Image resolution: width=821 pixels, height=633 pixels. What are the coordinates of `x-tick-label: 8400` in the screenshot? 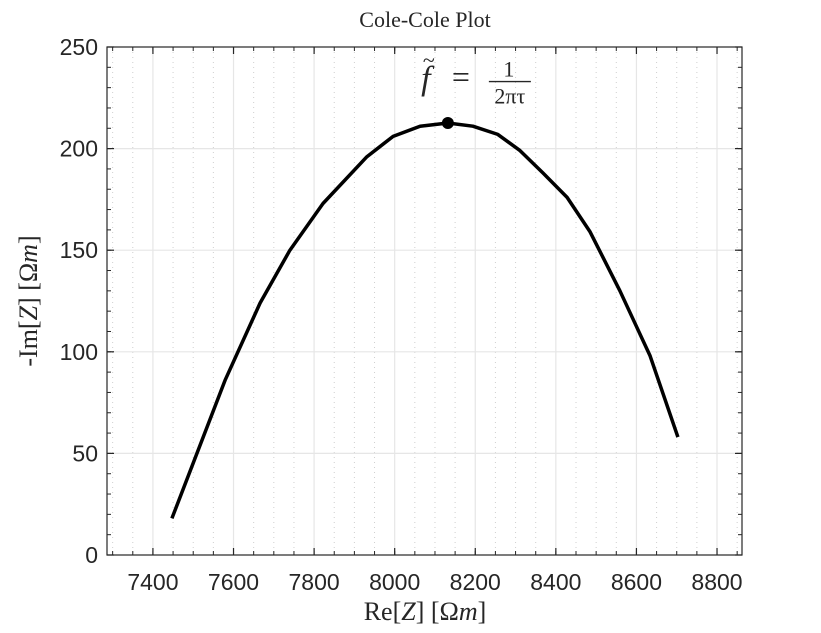 It's located at (555, 582).